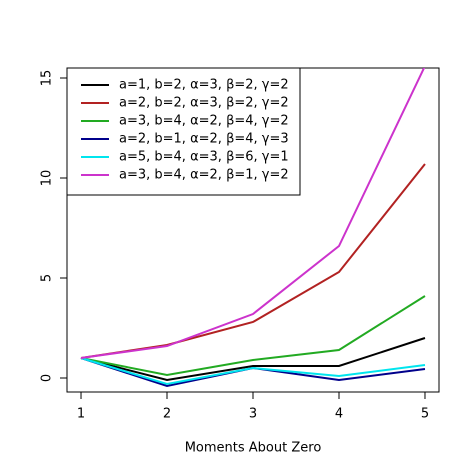 The width and height of the screenshot is (474, 474). I want to click on legend-label: a=3, b=4, α=2, β=4, γ=2, so click(204, 121).